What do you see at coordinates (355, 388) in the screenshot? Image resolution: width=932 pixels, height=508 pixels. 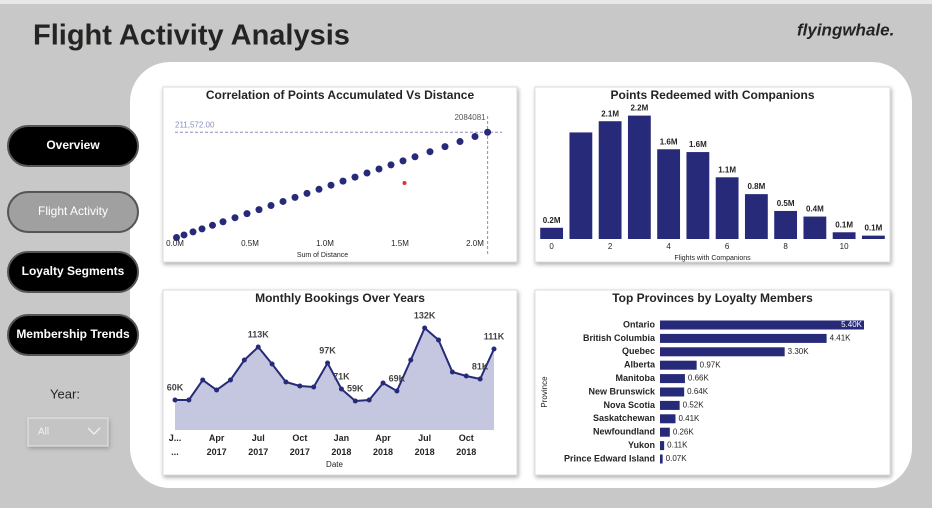 I see `data-label: 59K` at bounding box center [355, 388].